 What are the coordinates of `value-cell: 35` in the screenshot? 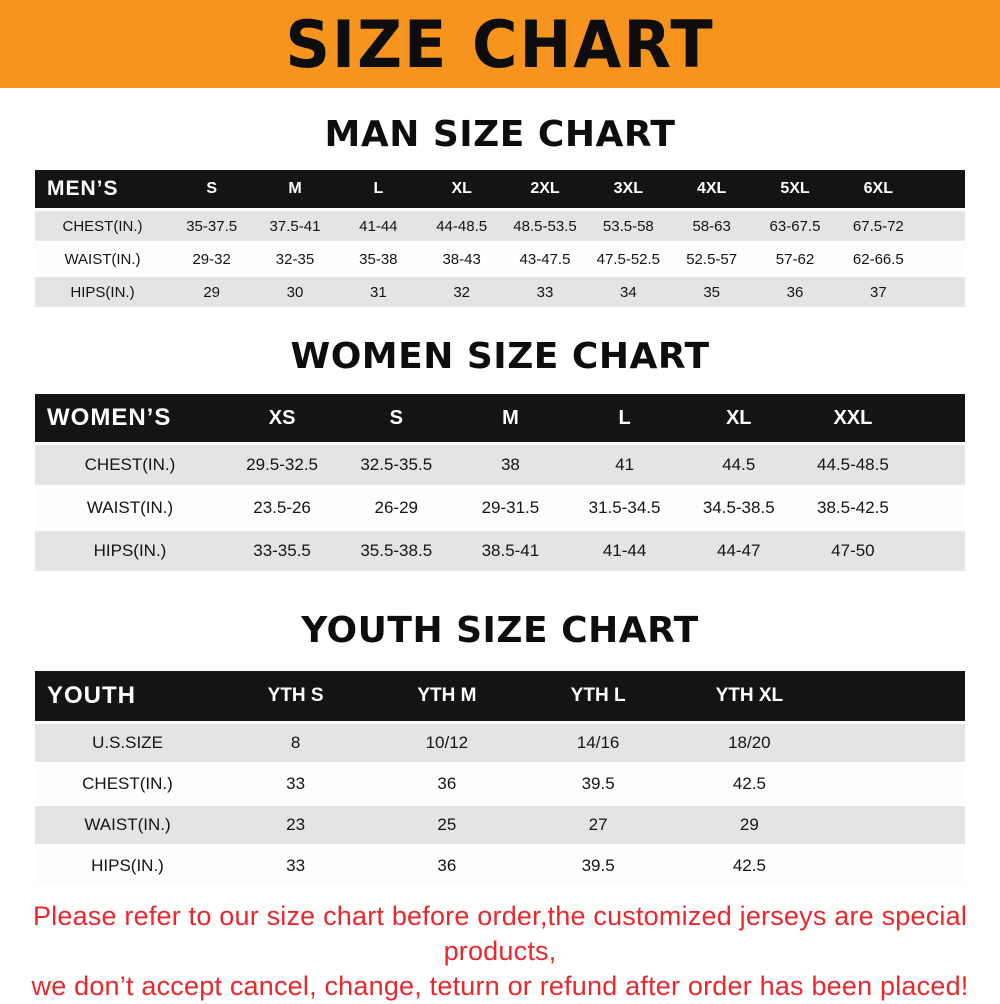 It's located at (711, 292).